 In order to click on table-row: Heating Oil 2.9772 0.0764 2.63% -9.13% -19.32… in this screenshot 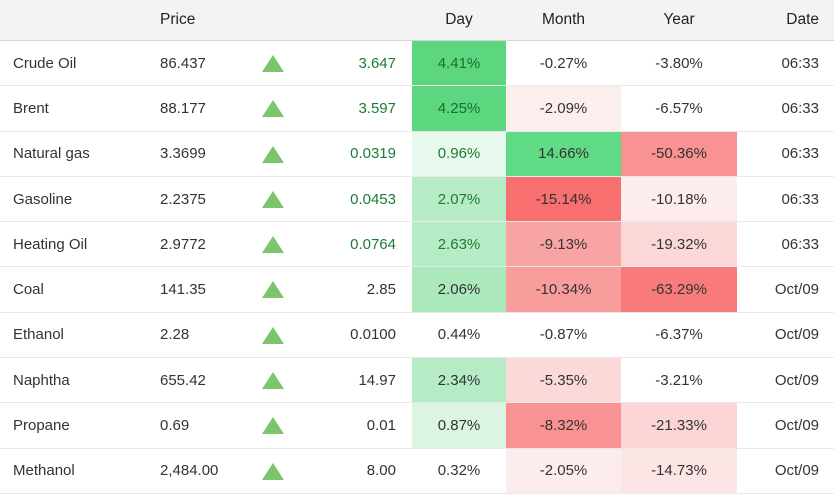, I will do `click(417, 244)`.